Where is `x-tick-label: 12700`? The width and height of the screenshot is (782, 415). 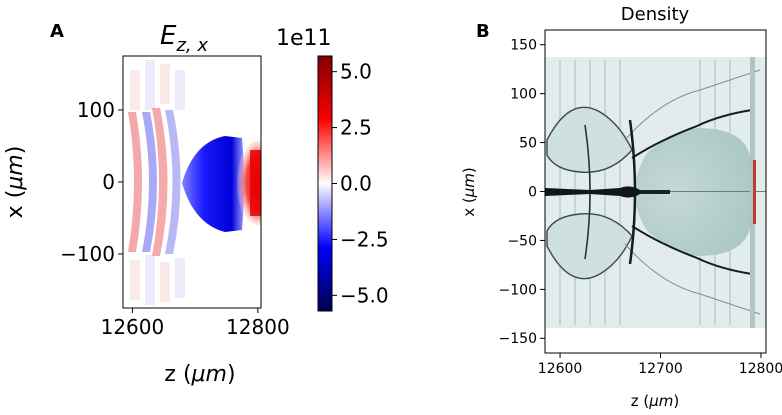
x-tick-label: 12700 is located at coordinates (660, 369).